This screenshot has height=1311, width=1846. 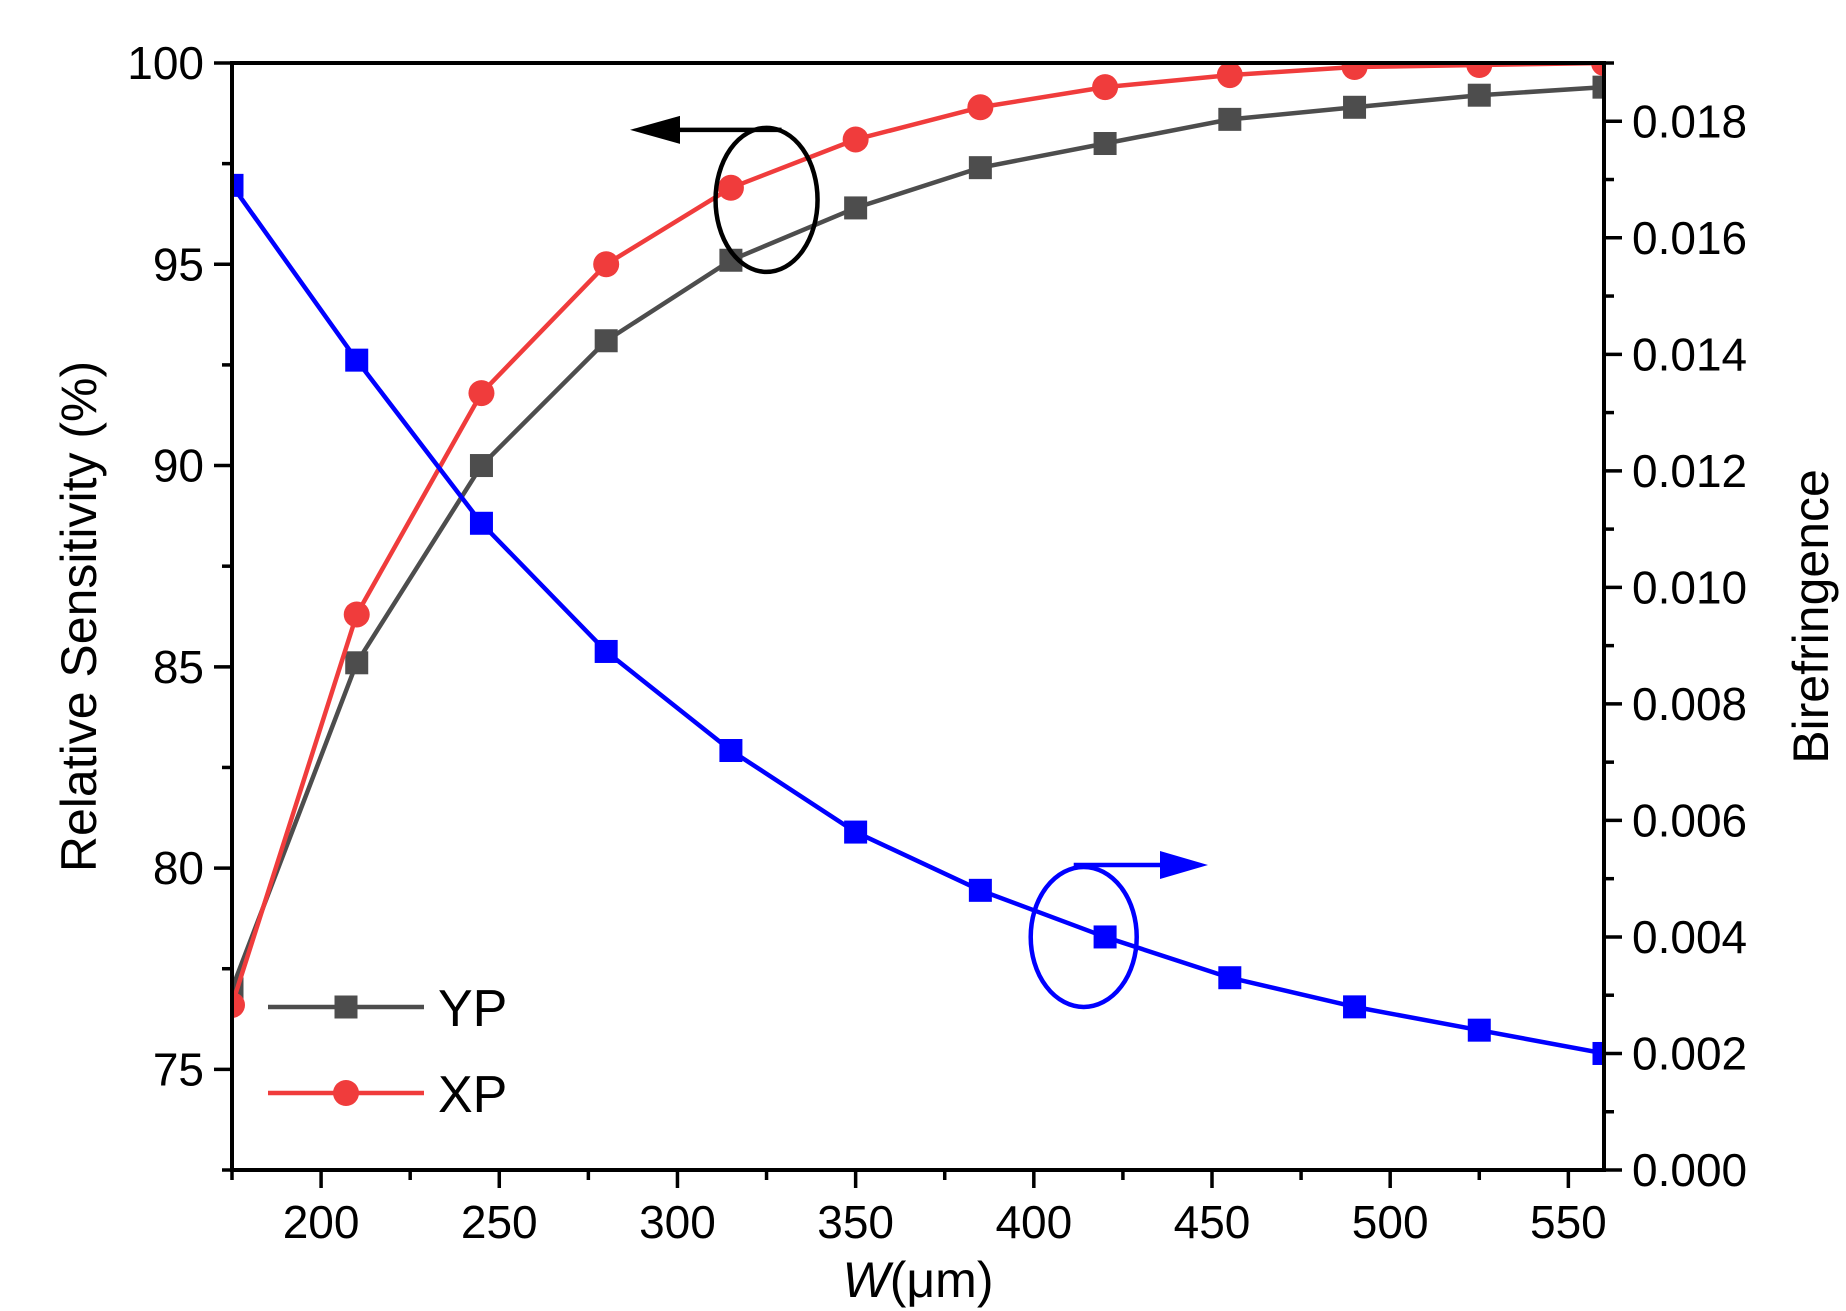 I want to click on y-left-tick-label-85: 85, so click(x=178, y=667).